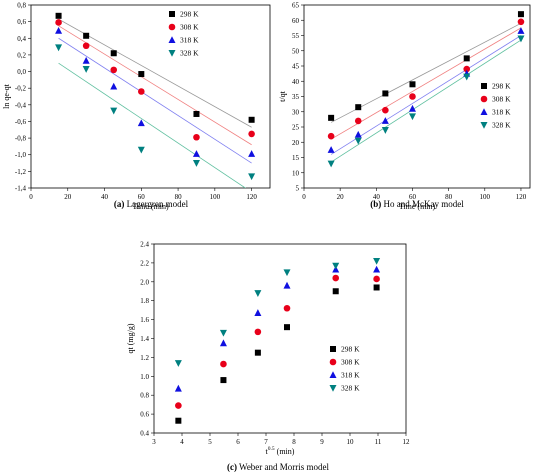 The image size is (550, 476). What do you see at coordinates (296, 128) in the screenshot?
I see `y-tick-label: 25` at bounding box center [296, 128].